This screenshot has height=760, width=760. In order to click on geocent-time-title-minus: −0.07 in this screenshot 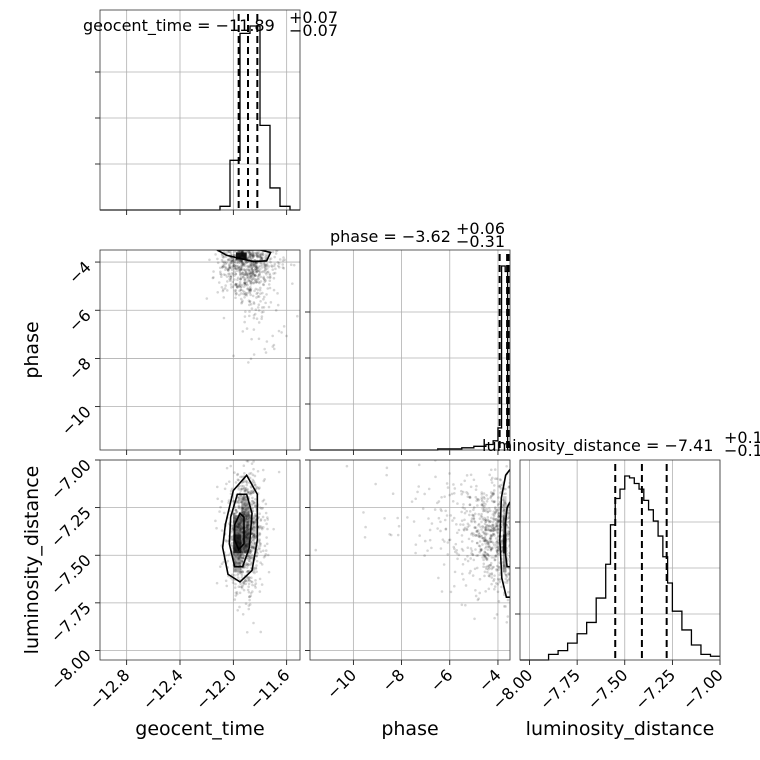, I will do `click(313, 30)`.